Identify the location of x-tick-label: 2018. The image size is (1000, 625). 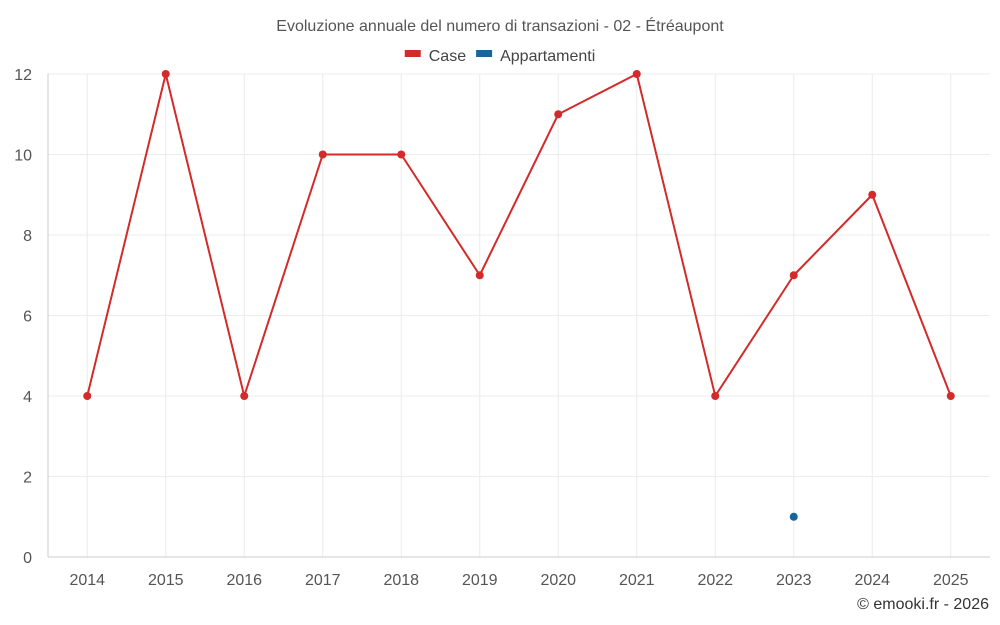
(401, 580).